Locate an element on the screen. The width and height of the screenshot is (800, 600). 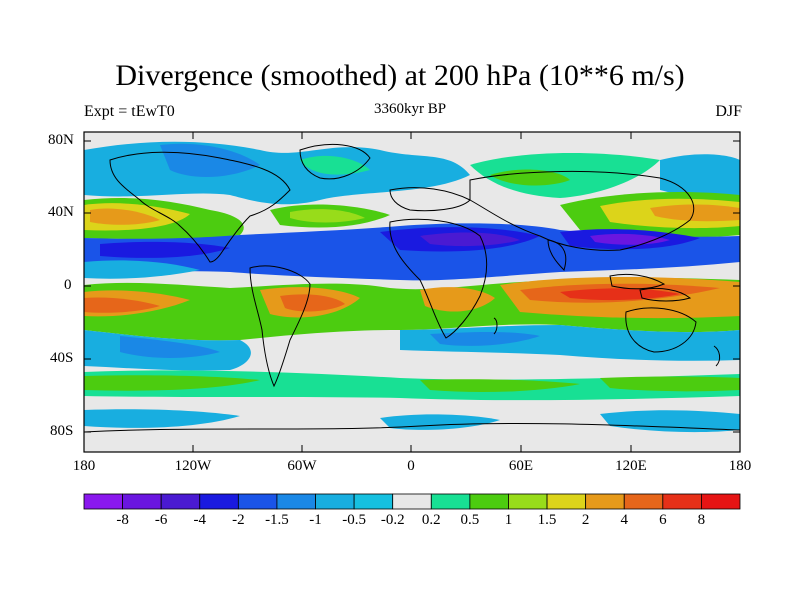
colorbar-label: 8 is located at coordinates (701, 520).